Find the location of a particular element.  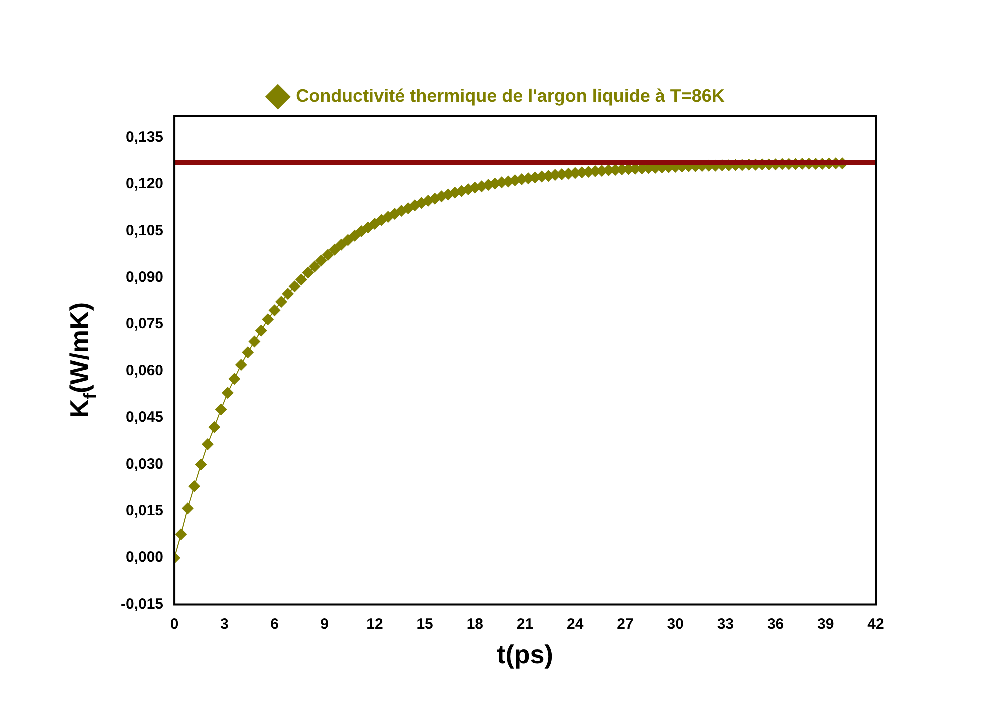

y-tick-label: 0,060 is located at coordinates (145, 371).